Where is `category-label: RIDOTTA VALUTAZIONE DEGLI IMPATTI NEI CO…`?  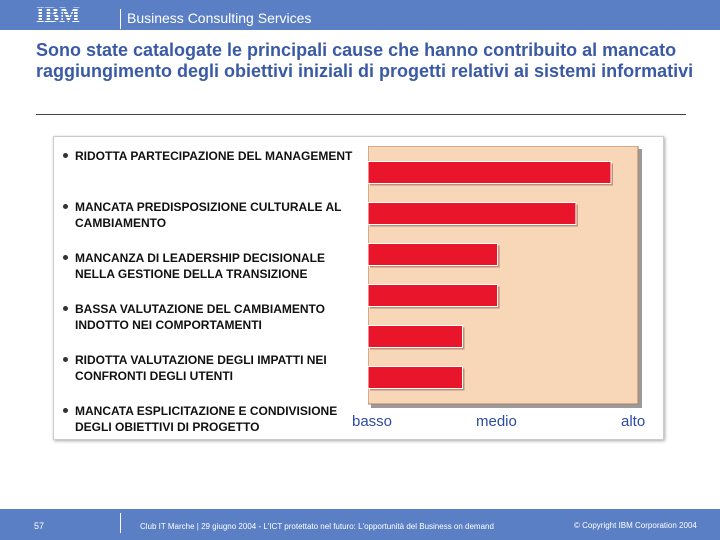 category-label: RIDOTTA VALUTAZIONE DEGLI IMPATTI NEI CO… is located at coordinates (201, 368).